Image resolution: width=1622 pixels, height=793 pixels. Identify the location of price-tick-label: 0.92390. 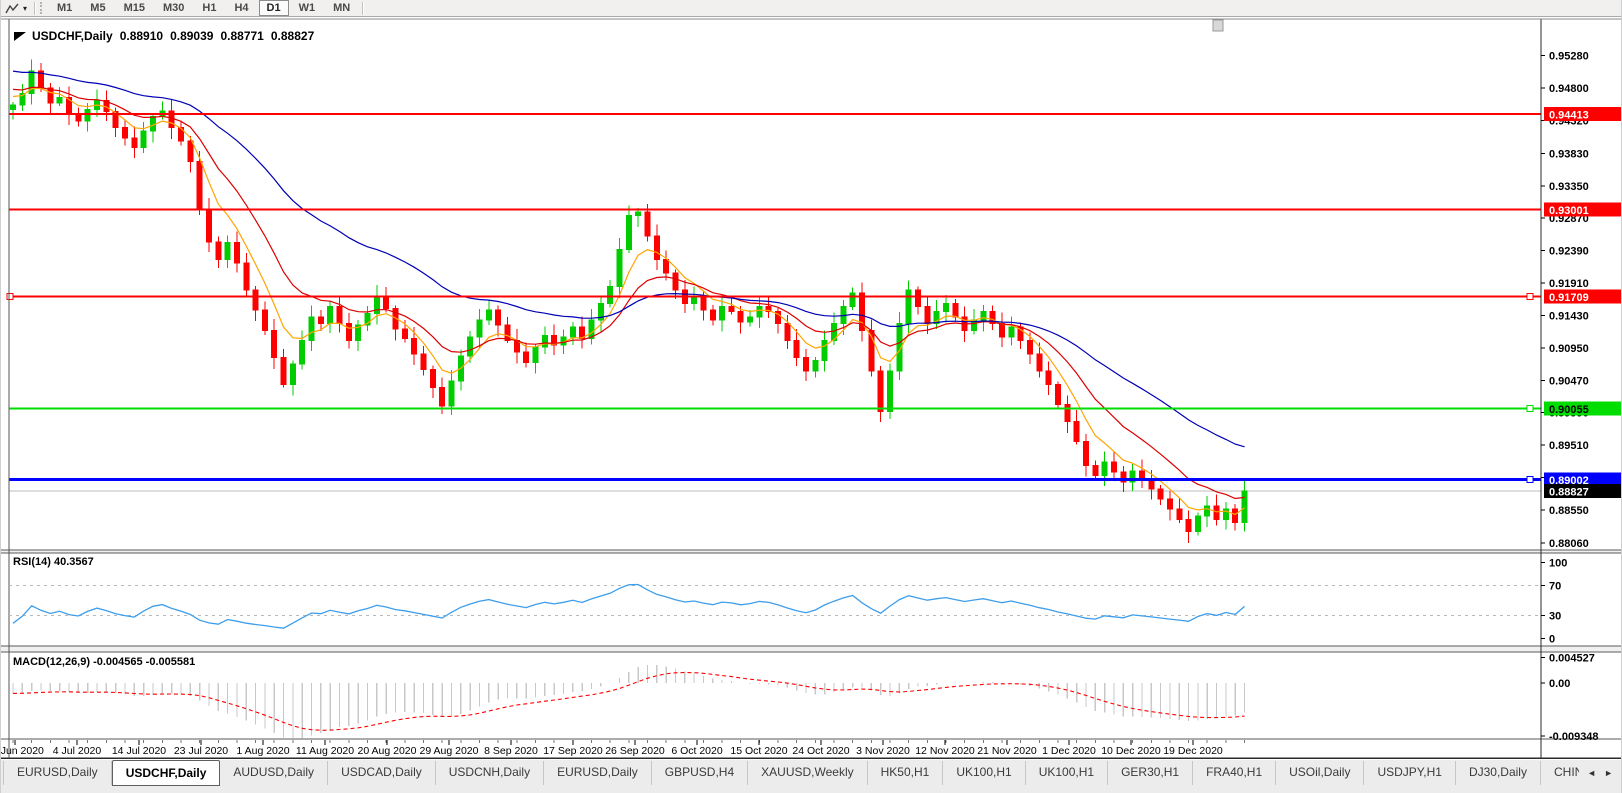
(1569, 252).